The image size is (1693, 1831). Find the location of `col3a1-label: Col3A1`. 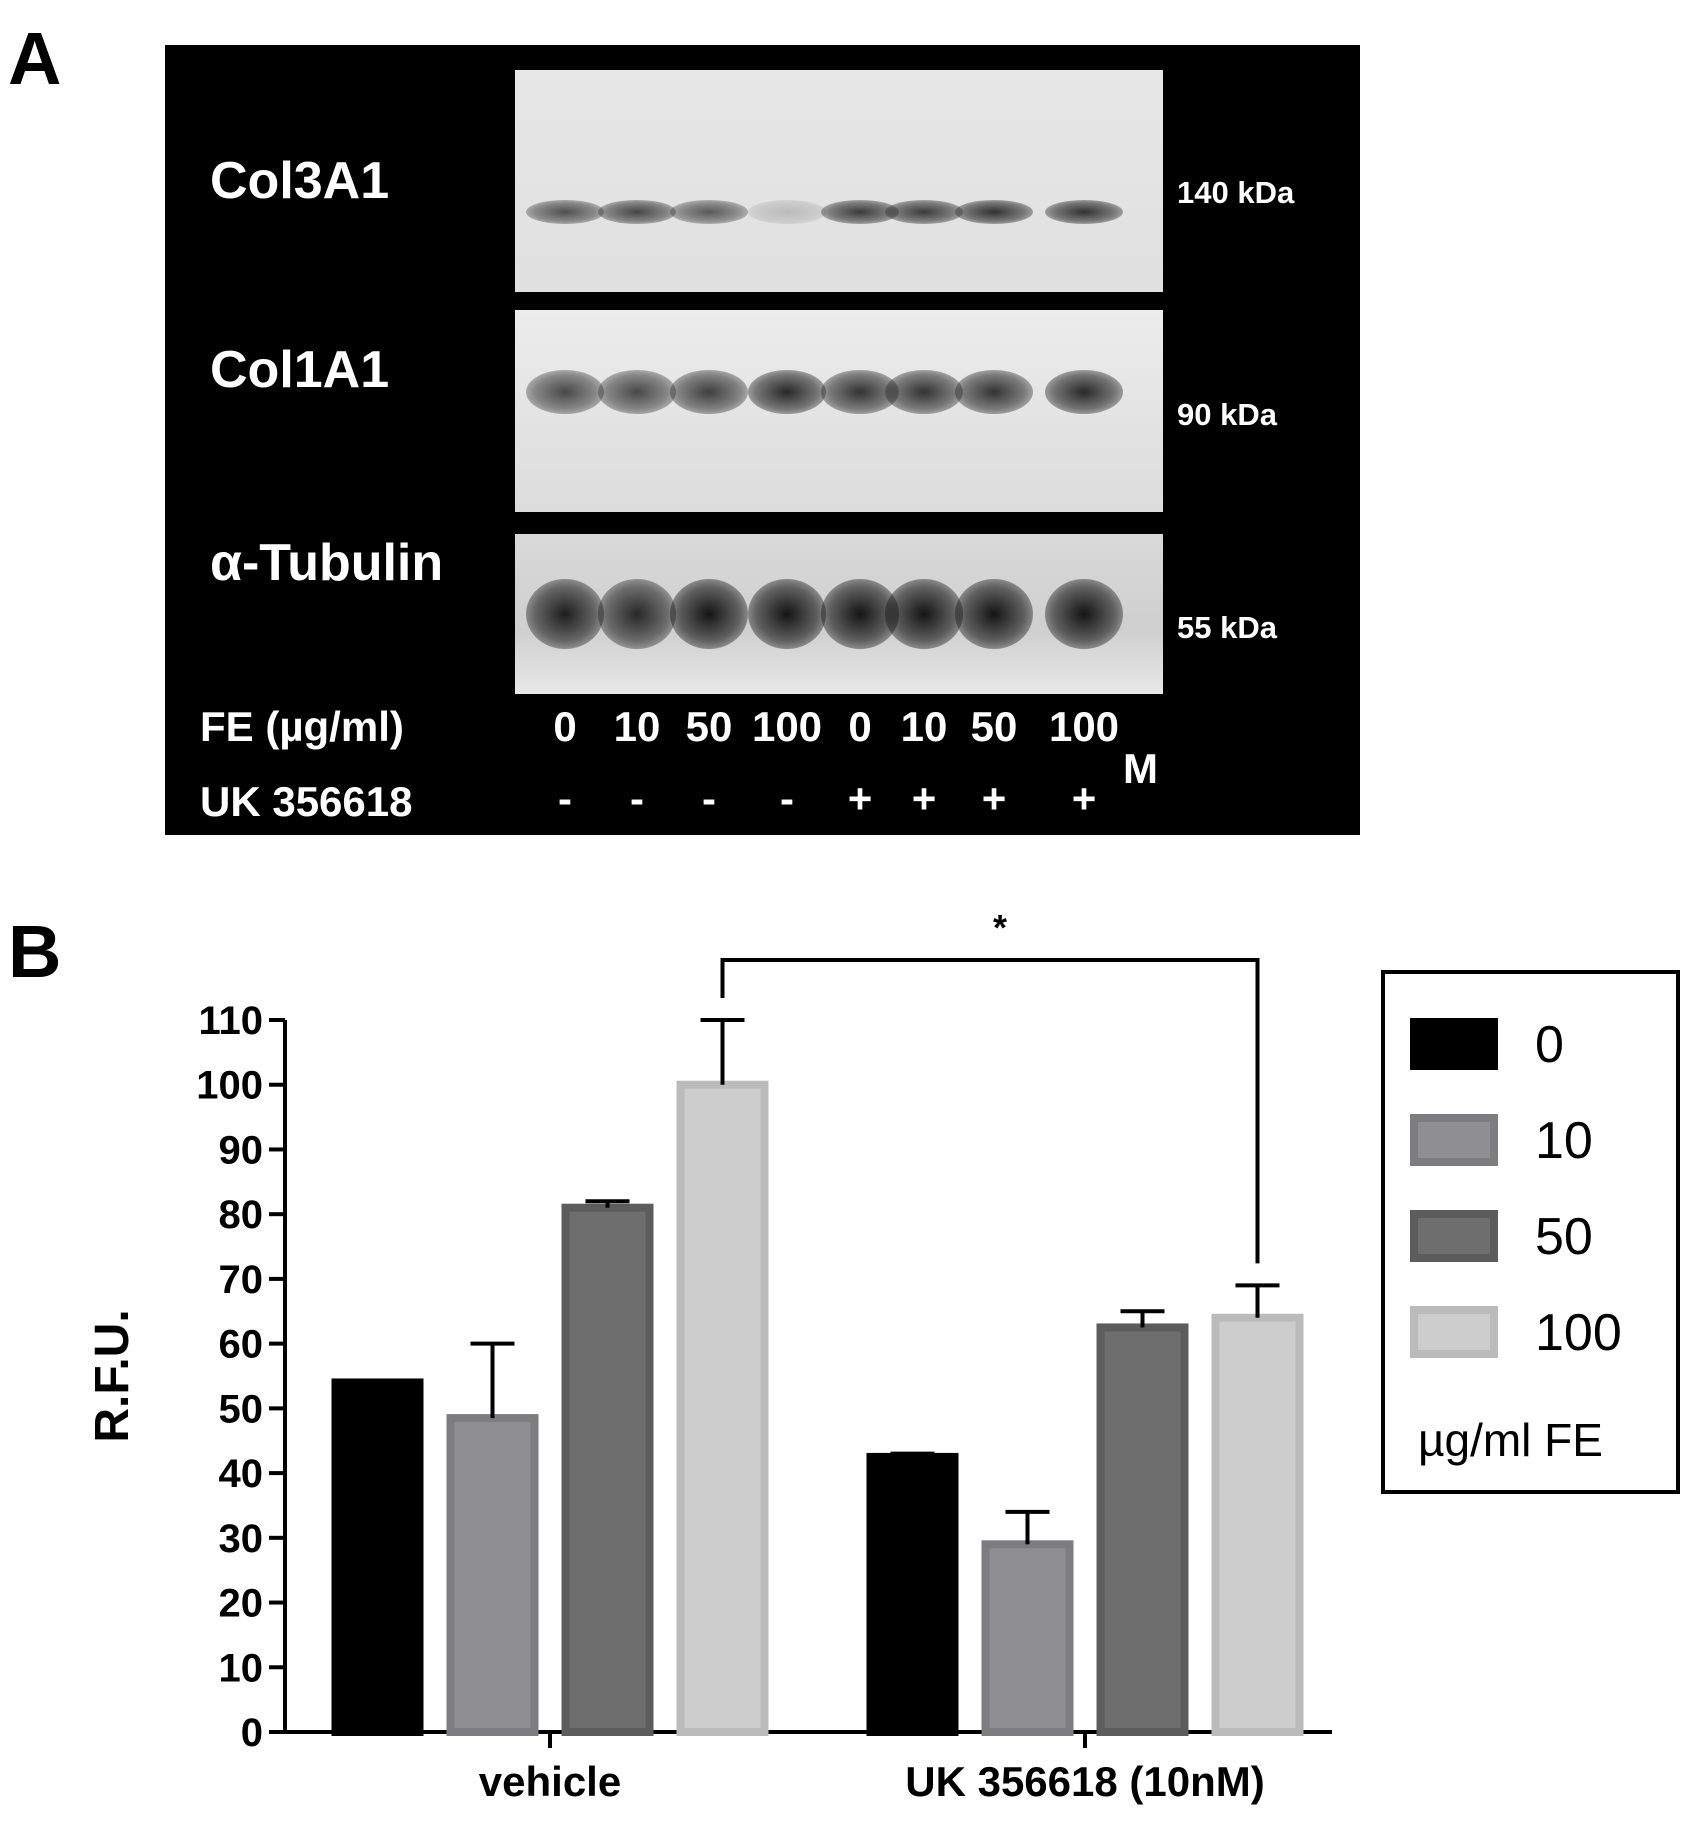

col3a1-label: Col3A1 is located at coordinates (300, 181).